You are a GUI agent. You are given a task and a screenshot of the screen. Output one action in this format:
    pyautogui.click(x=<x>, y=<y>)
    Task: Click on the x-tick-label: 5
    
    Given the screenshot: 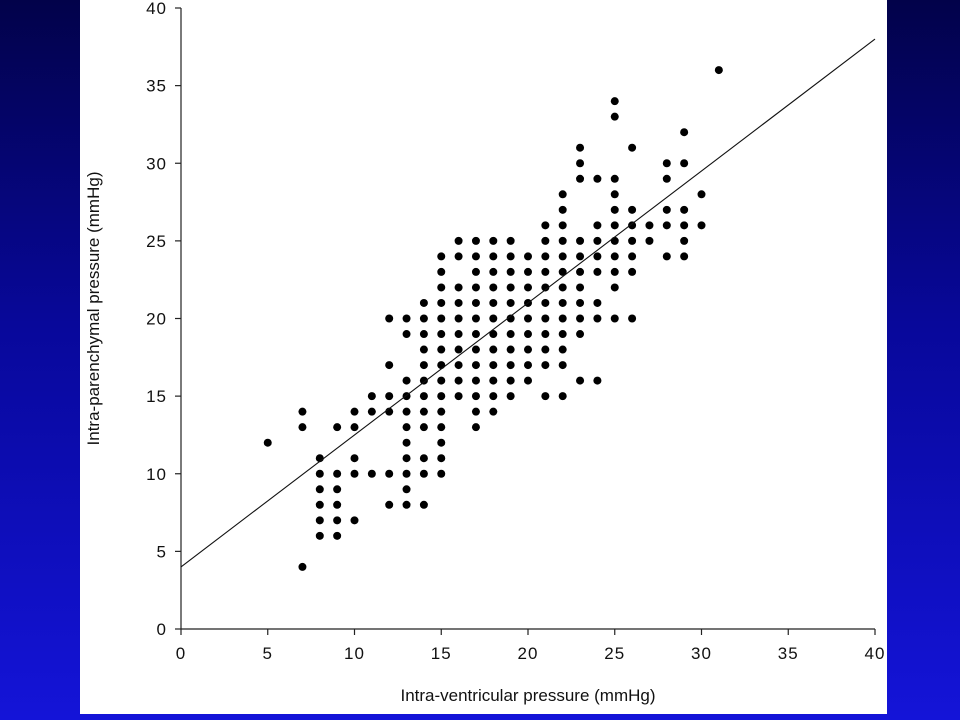 What is the action you would take?
    pyautogui.click(x=268, y=653)
    